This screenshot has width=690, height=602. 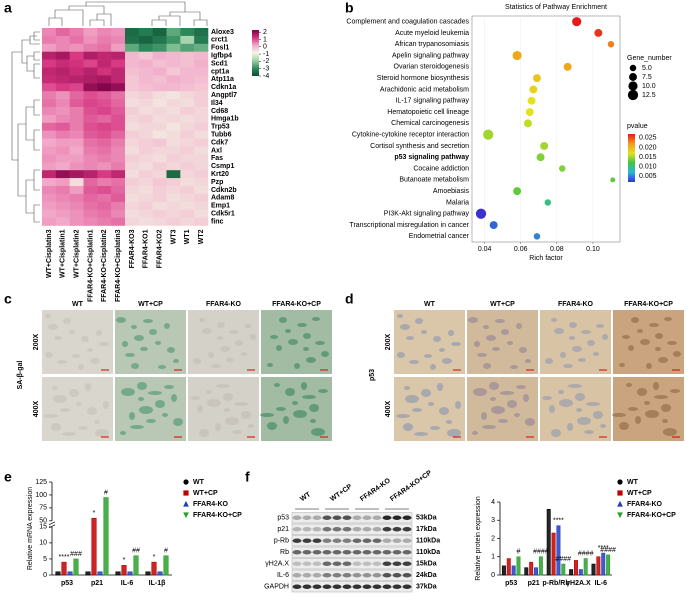 What do you see at coordinates (534, 583) in the screenshot?
I see `x-tick-label: p21` at bounding box center [534, 583].